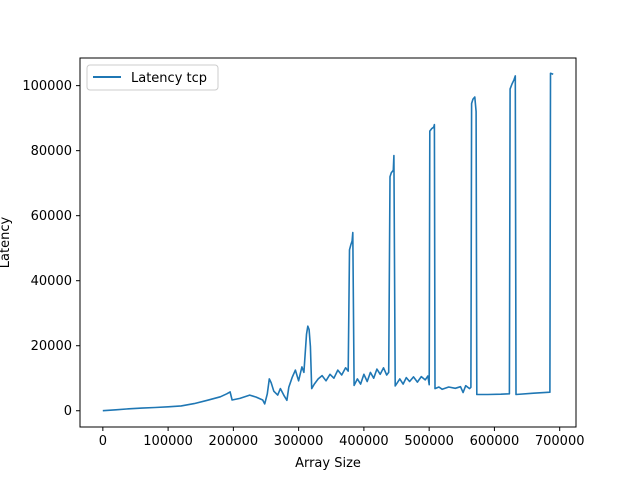  Describe the element at coordinates (51, 346) in the screenshot. I see `y-tick-label: 20000` at that location.